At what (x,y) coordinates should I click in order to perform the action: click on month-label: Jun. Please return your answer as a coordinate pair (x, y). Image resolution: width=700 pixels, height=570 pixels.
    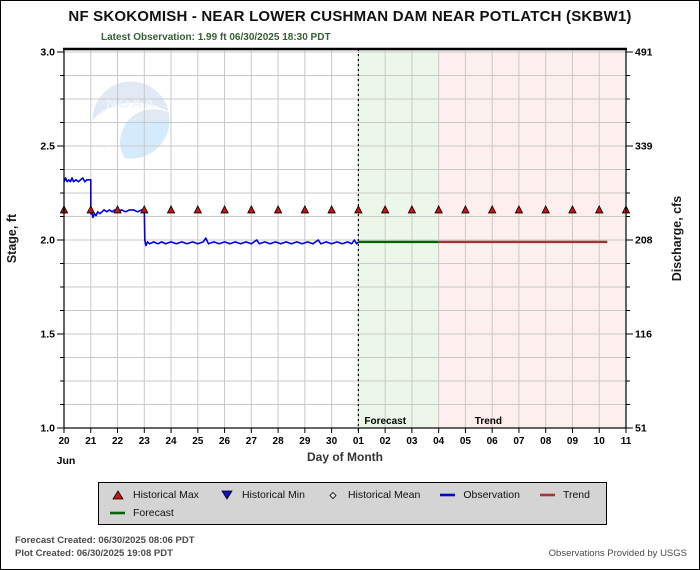
    Looking at the image, I should click on (66, 461).